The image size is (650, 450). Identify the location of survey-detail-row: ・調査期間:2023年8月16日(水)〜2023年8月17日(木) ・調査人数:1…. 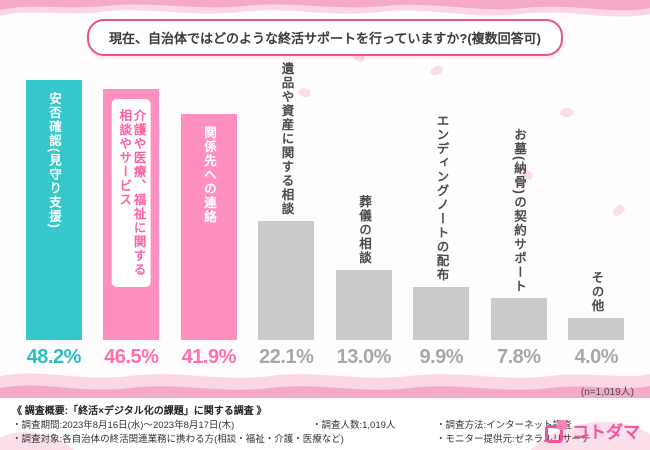
(325, 426).